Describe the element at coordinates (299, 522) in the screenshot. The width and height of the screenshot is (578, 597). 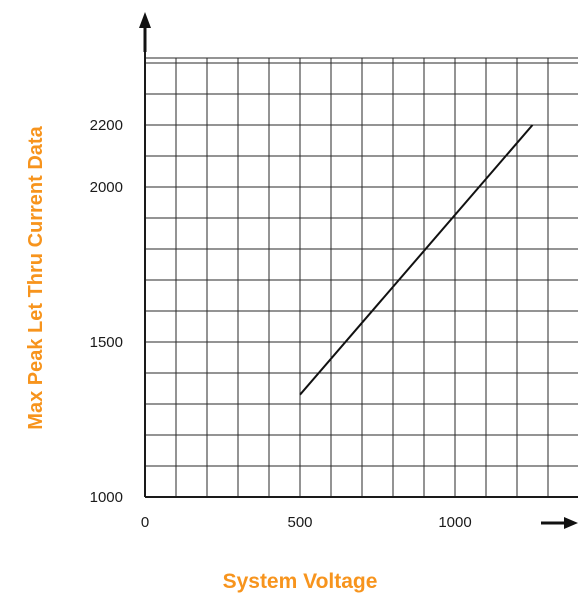
I see `x-tick-label: 500` at that location.